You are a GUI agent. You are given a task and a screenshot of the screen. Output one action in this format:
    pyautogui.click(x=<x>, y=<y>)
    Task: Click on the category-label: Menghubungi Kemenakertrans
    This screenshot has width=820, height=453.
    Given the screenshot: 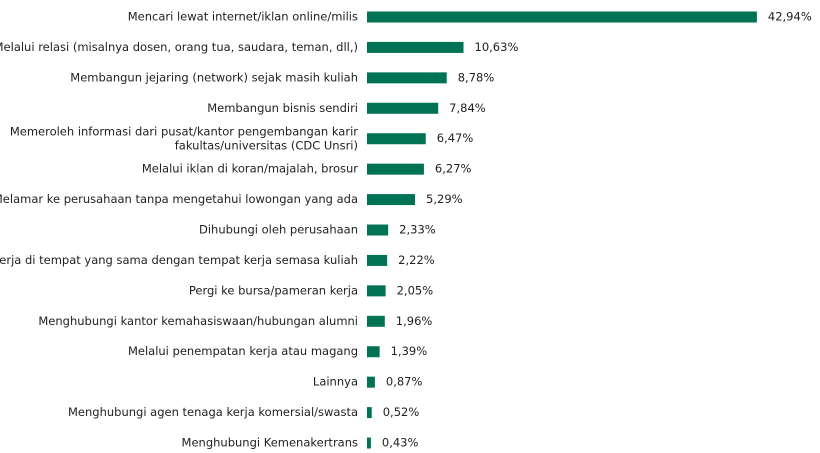 What is the action you would take?
    pyautogui.click(x=270, y=443)
    